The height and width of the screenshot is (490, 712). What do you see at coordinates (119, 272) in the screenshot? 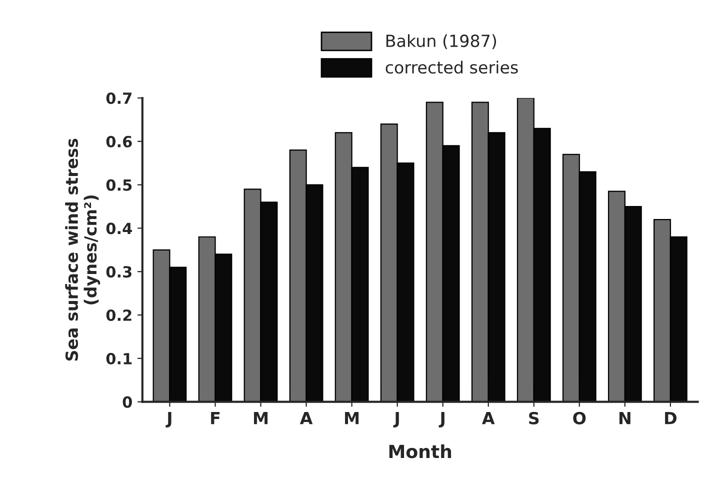
I see `y-tick-label: 0.3` at bounding box center [119, 272].